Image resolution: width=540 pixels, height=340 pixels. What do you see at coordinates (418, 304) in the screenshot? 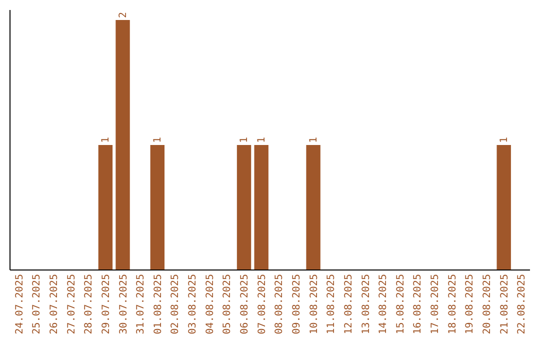
I see `x-tick-label: 16.08.2025` at bounding box center [418, 304].